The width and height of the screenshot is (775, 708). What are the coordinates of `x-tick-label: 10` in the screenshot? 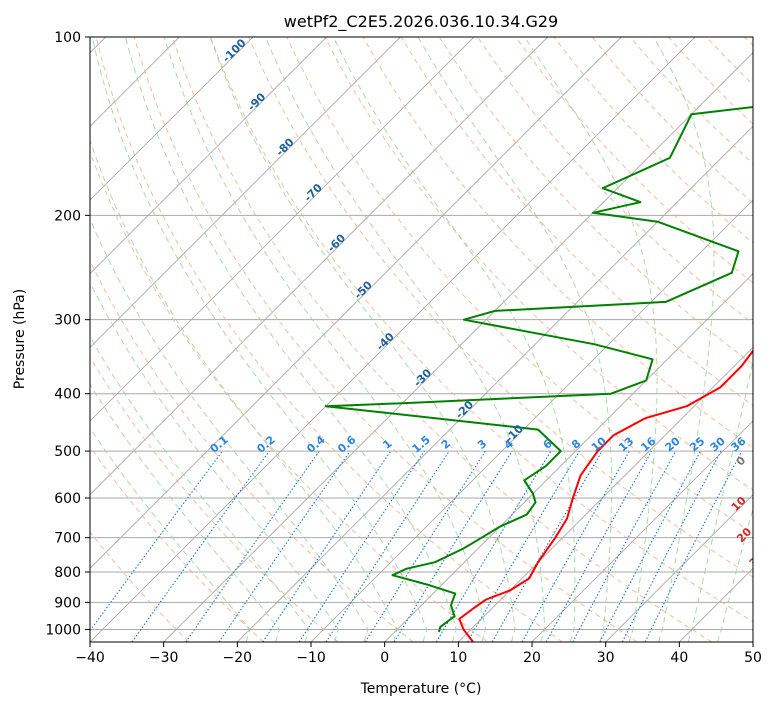 It's located at (458, 658).